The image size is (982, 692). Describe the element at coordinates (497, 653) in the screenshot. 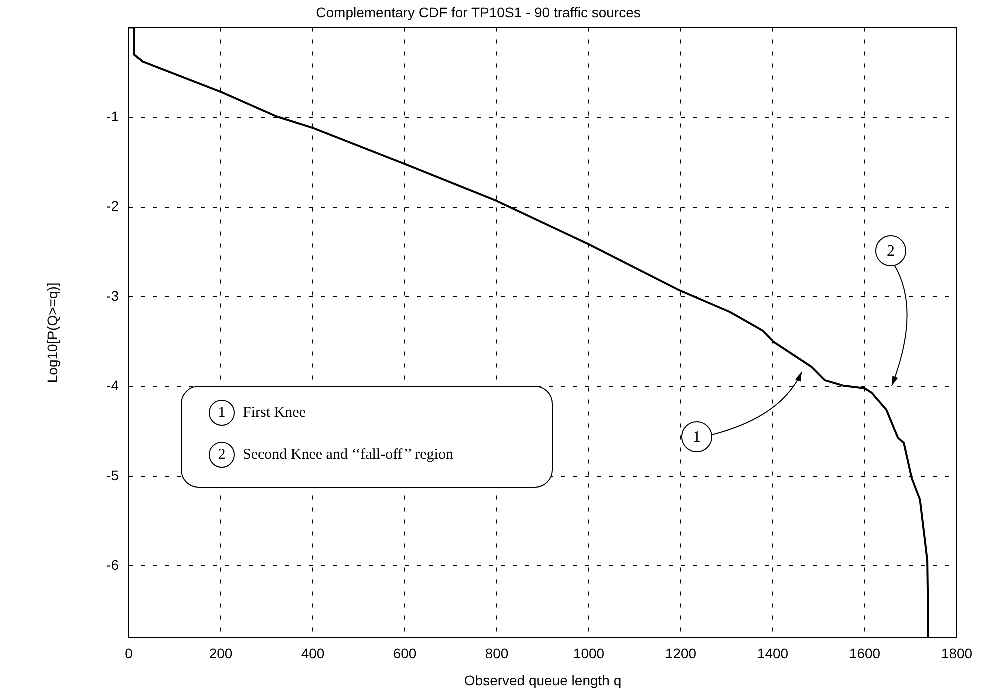

I see `x-tick-label: 800` at that location.